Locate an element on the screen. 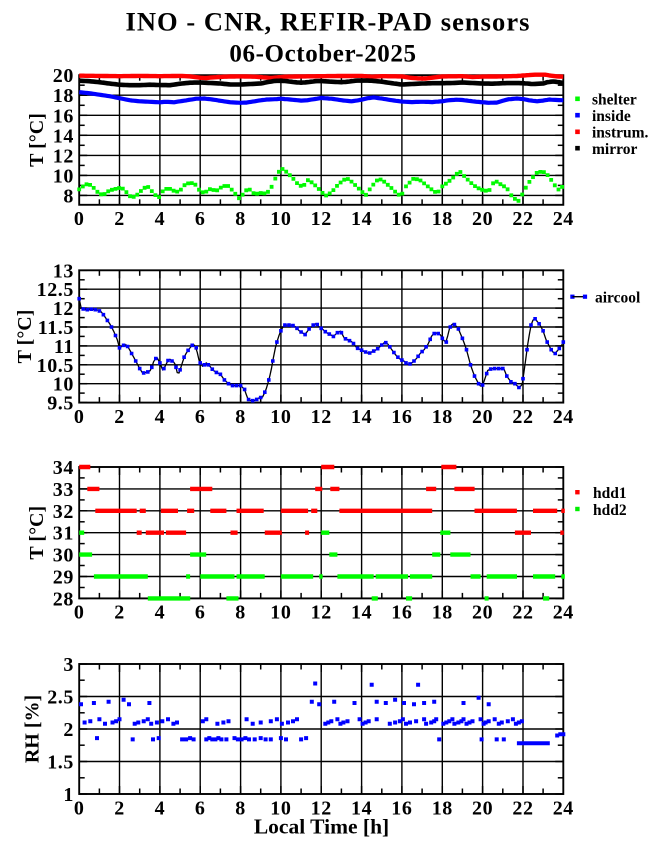 This screenshot has width=655, height=865. svg-text: mirror is located at coordinates (614, 149).